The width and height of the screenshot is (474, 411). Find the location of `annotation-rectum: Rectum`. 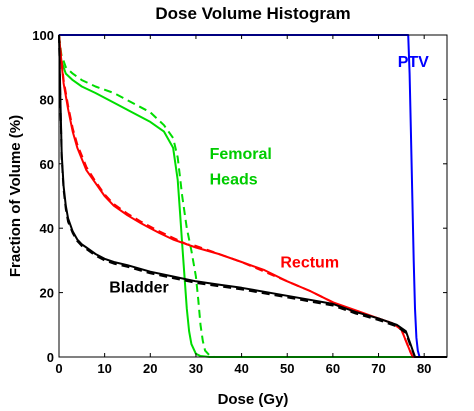

annotation-rectum: Rectum is located at coordinates (309, 262).